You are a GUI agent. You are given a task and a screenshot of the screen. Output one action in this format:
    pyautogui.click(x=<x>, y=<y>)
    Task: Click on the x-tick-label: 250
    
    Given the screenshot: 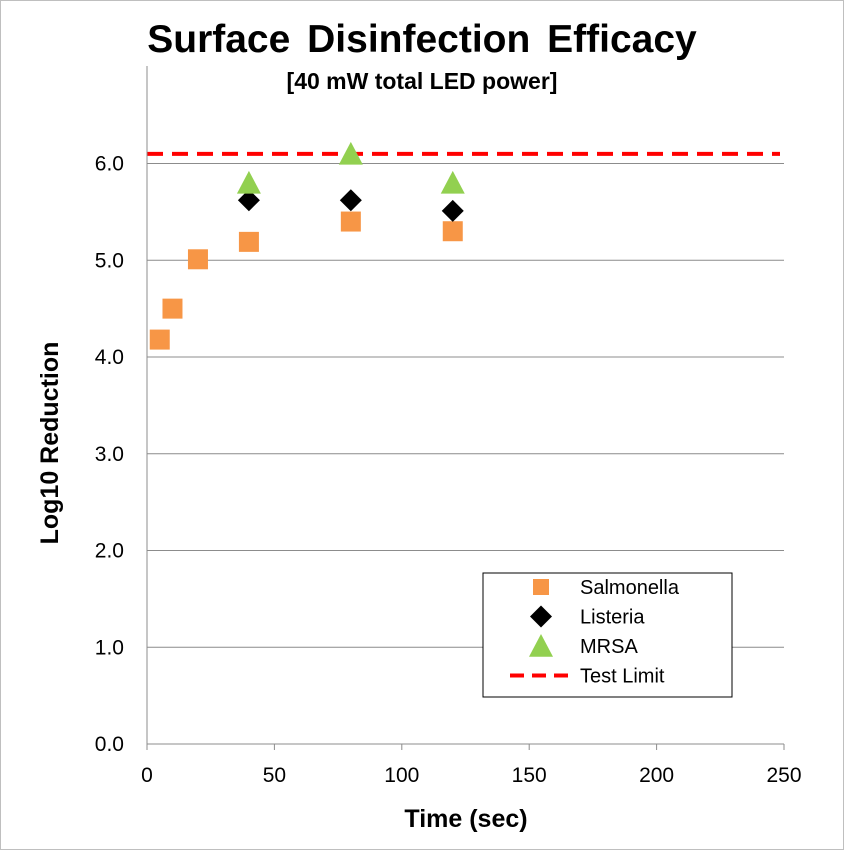 What is the action you would take?
    pyautogui.click(x=783, y=775)
    